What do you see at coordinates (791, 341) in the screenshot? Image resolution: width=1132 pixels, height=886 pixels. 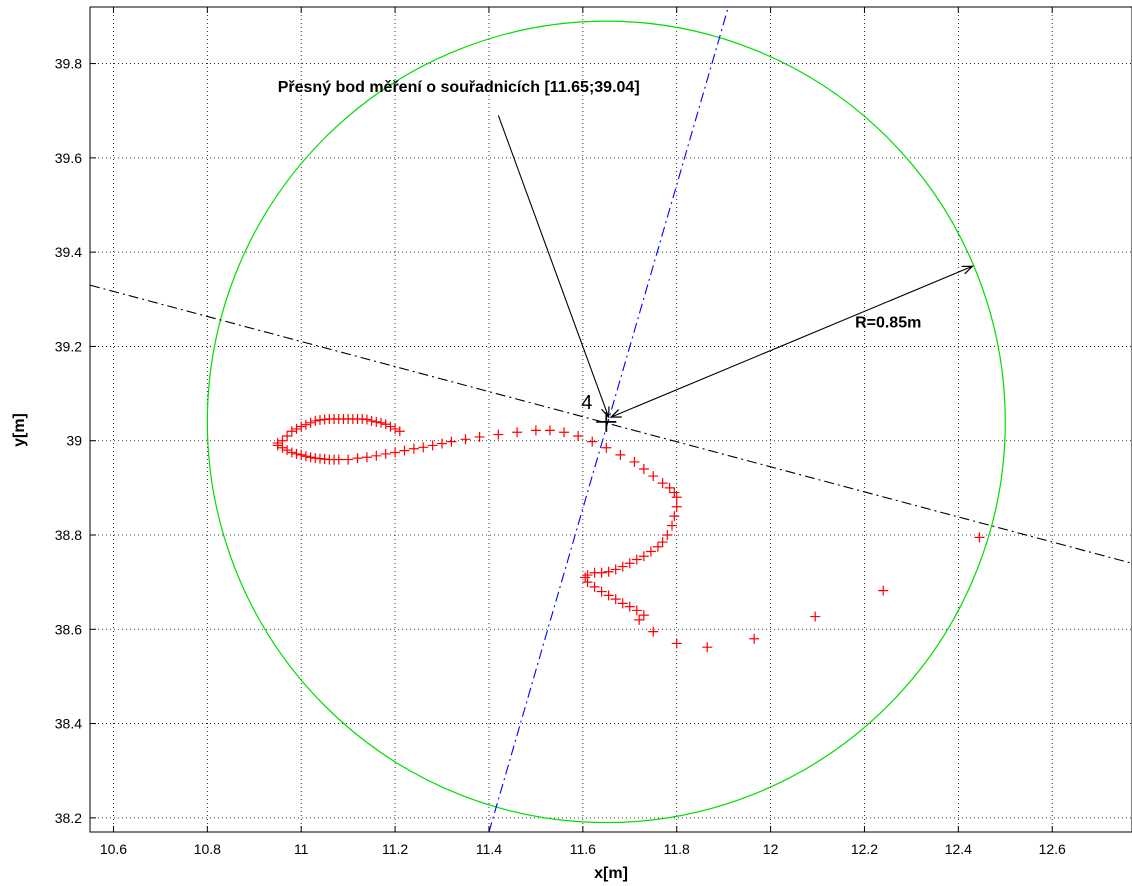 I see `radius-arrow` at bounding box center [791, 341].